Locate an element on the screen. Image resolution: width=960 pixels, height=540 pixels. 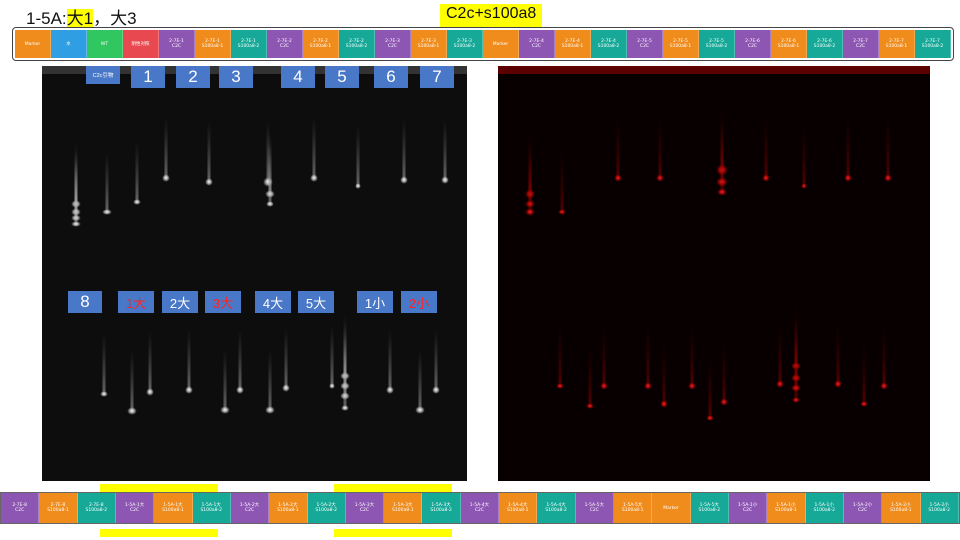
lane-cell: 1-5A-4大 S100a8-1 is located at coordinates (518, 508).